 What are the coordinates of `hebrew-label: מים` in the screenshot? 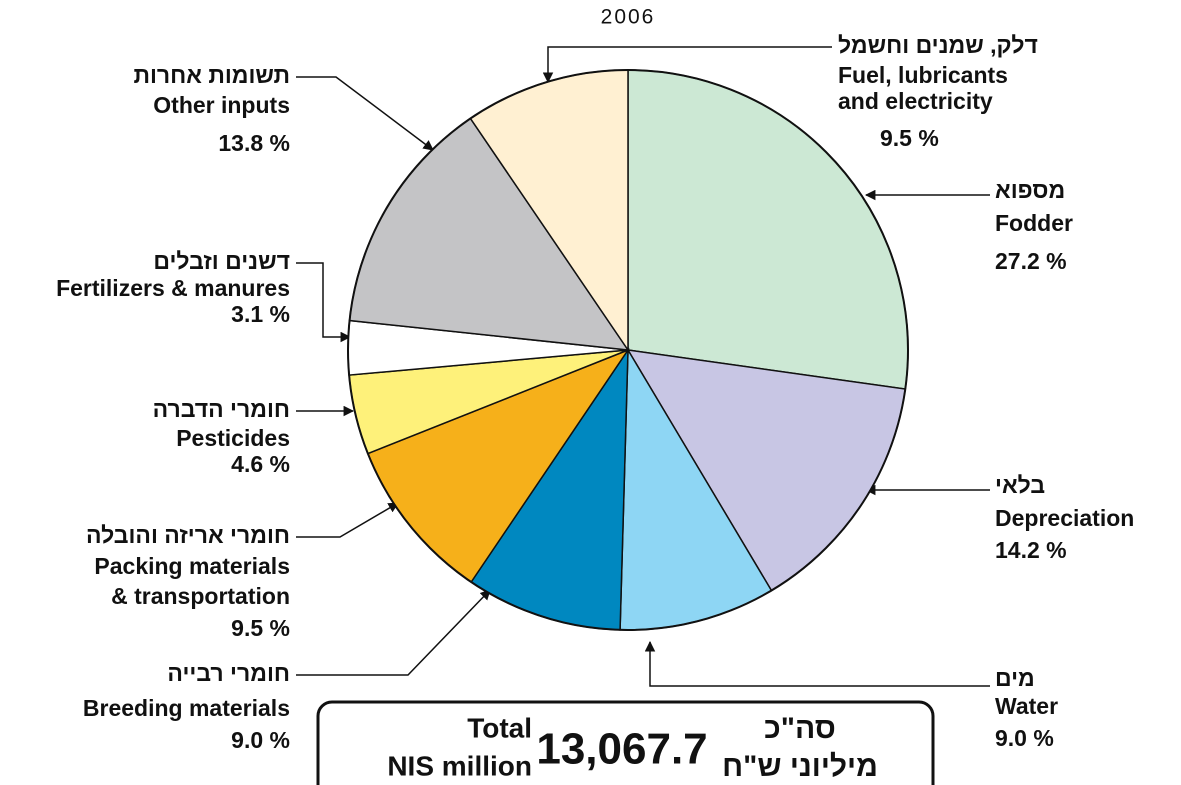 It's located at (1015, 678).